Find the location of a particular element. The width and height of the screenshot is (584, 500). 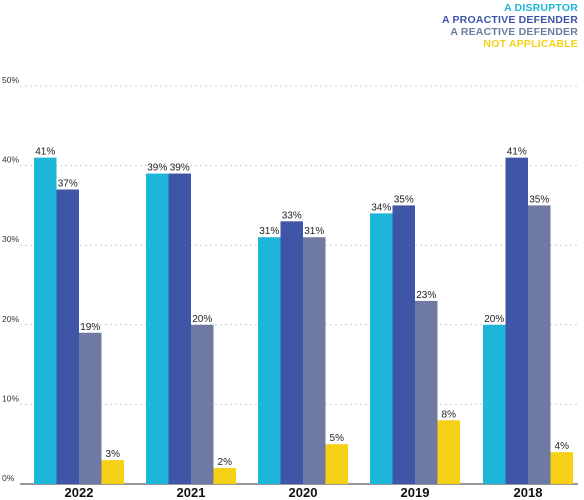

data-label: 8% is located at coordinates (449, 414).